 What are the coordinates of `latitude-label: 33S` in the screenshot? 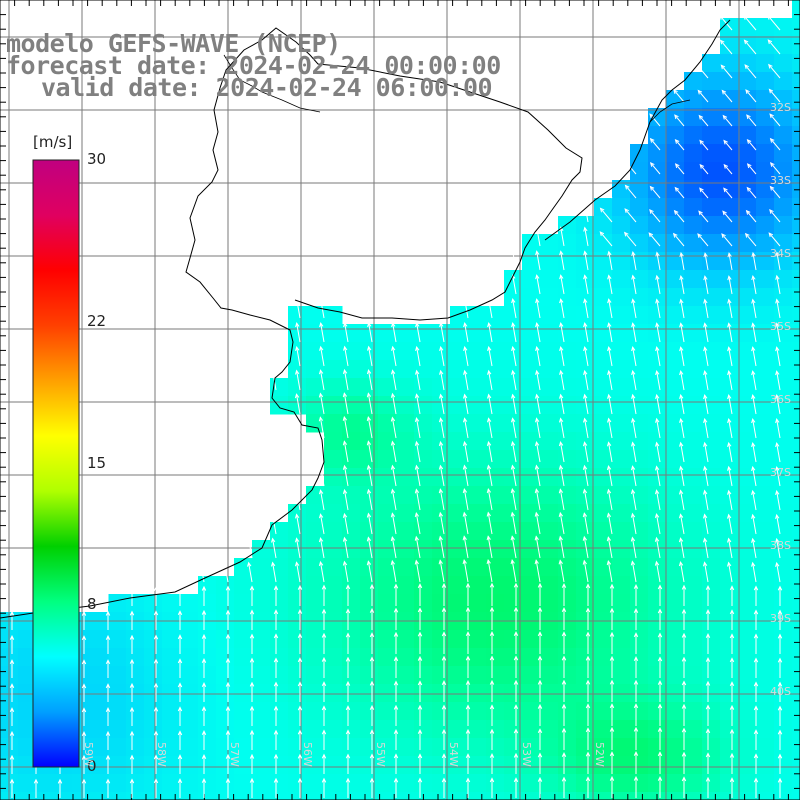 It's located at (780, 180).